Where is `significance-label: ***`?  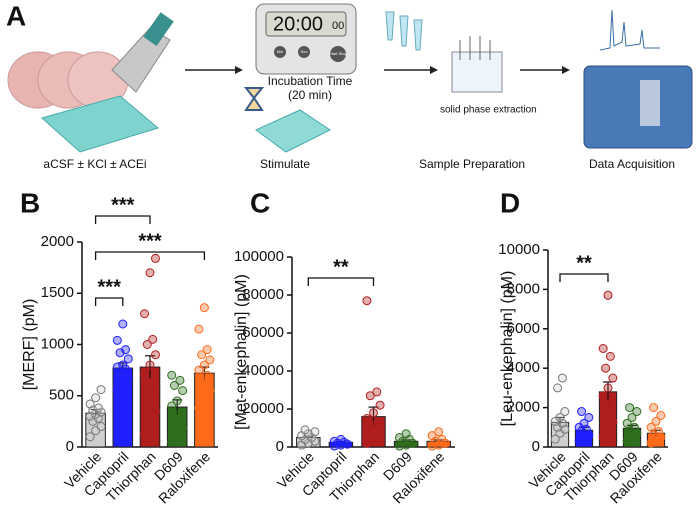 significance-label: *** is located at coordinates (110, 287).